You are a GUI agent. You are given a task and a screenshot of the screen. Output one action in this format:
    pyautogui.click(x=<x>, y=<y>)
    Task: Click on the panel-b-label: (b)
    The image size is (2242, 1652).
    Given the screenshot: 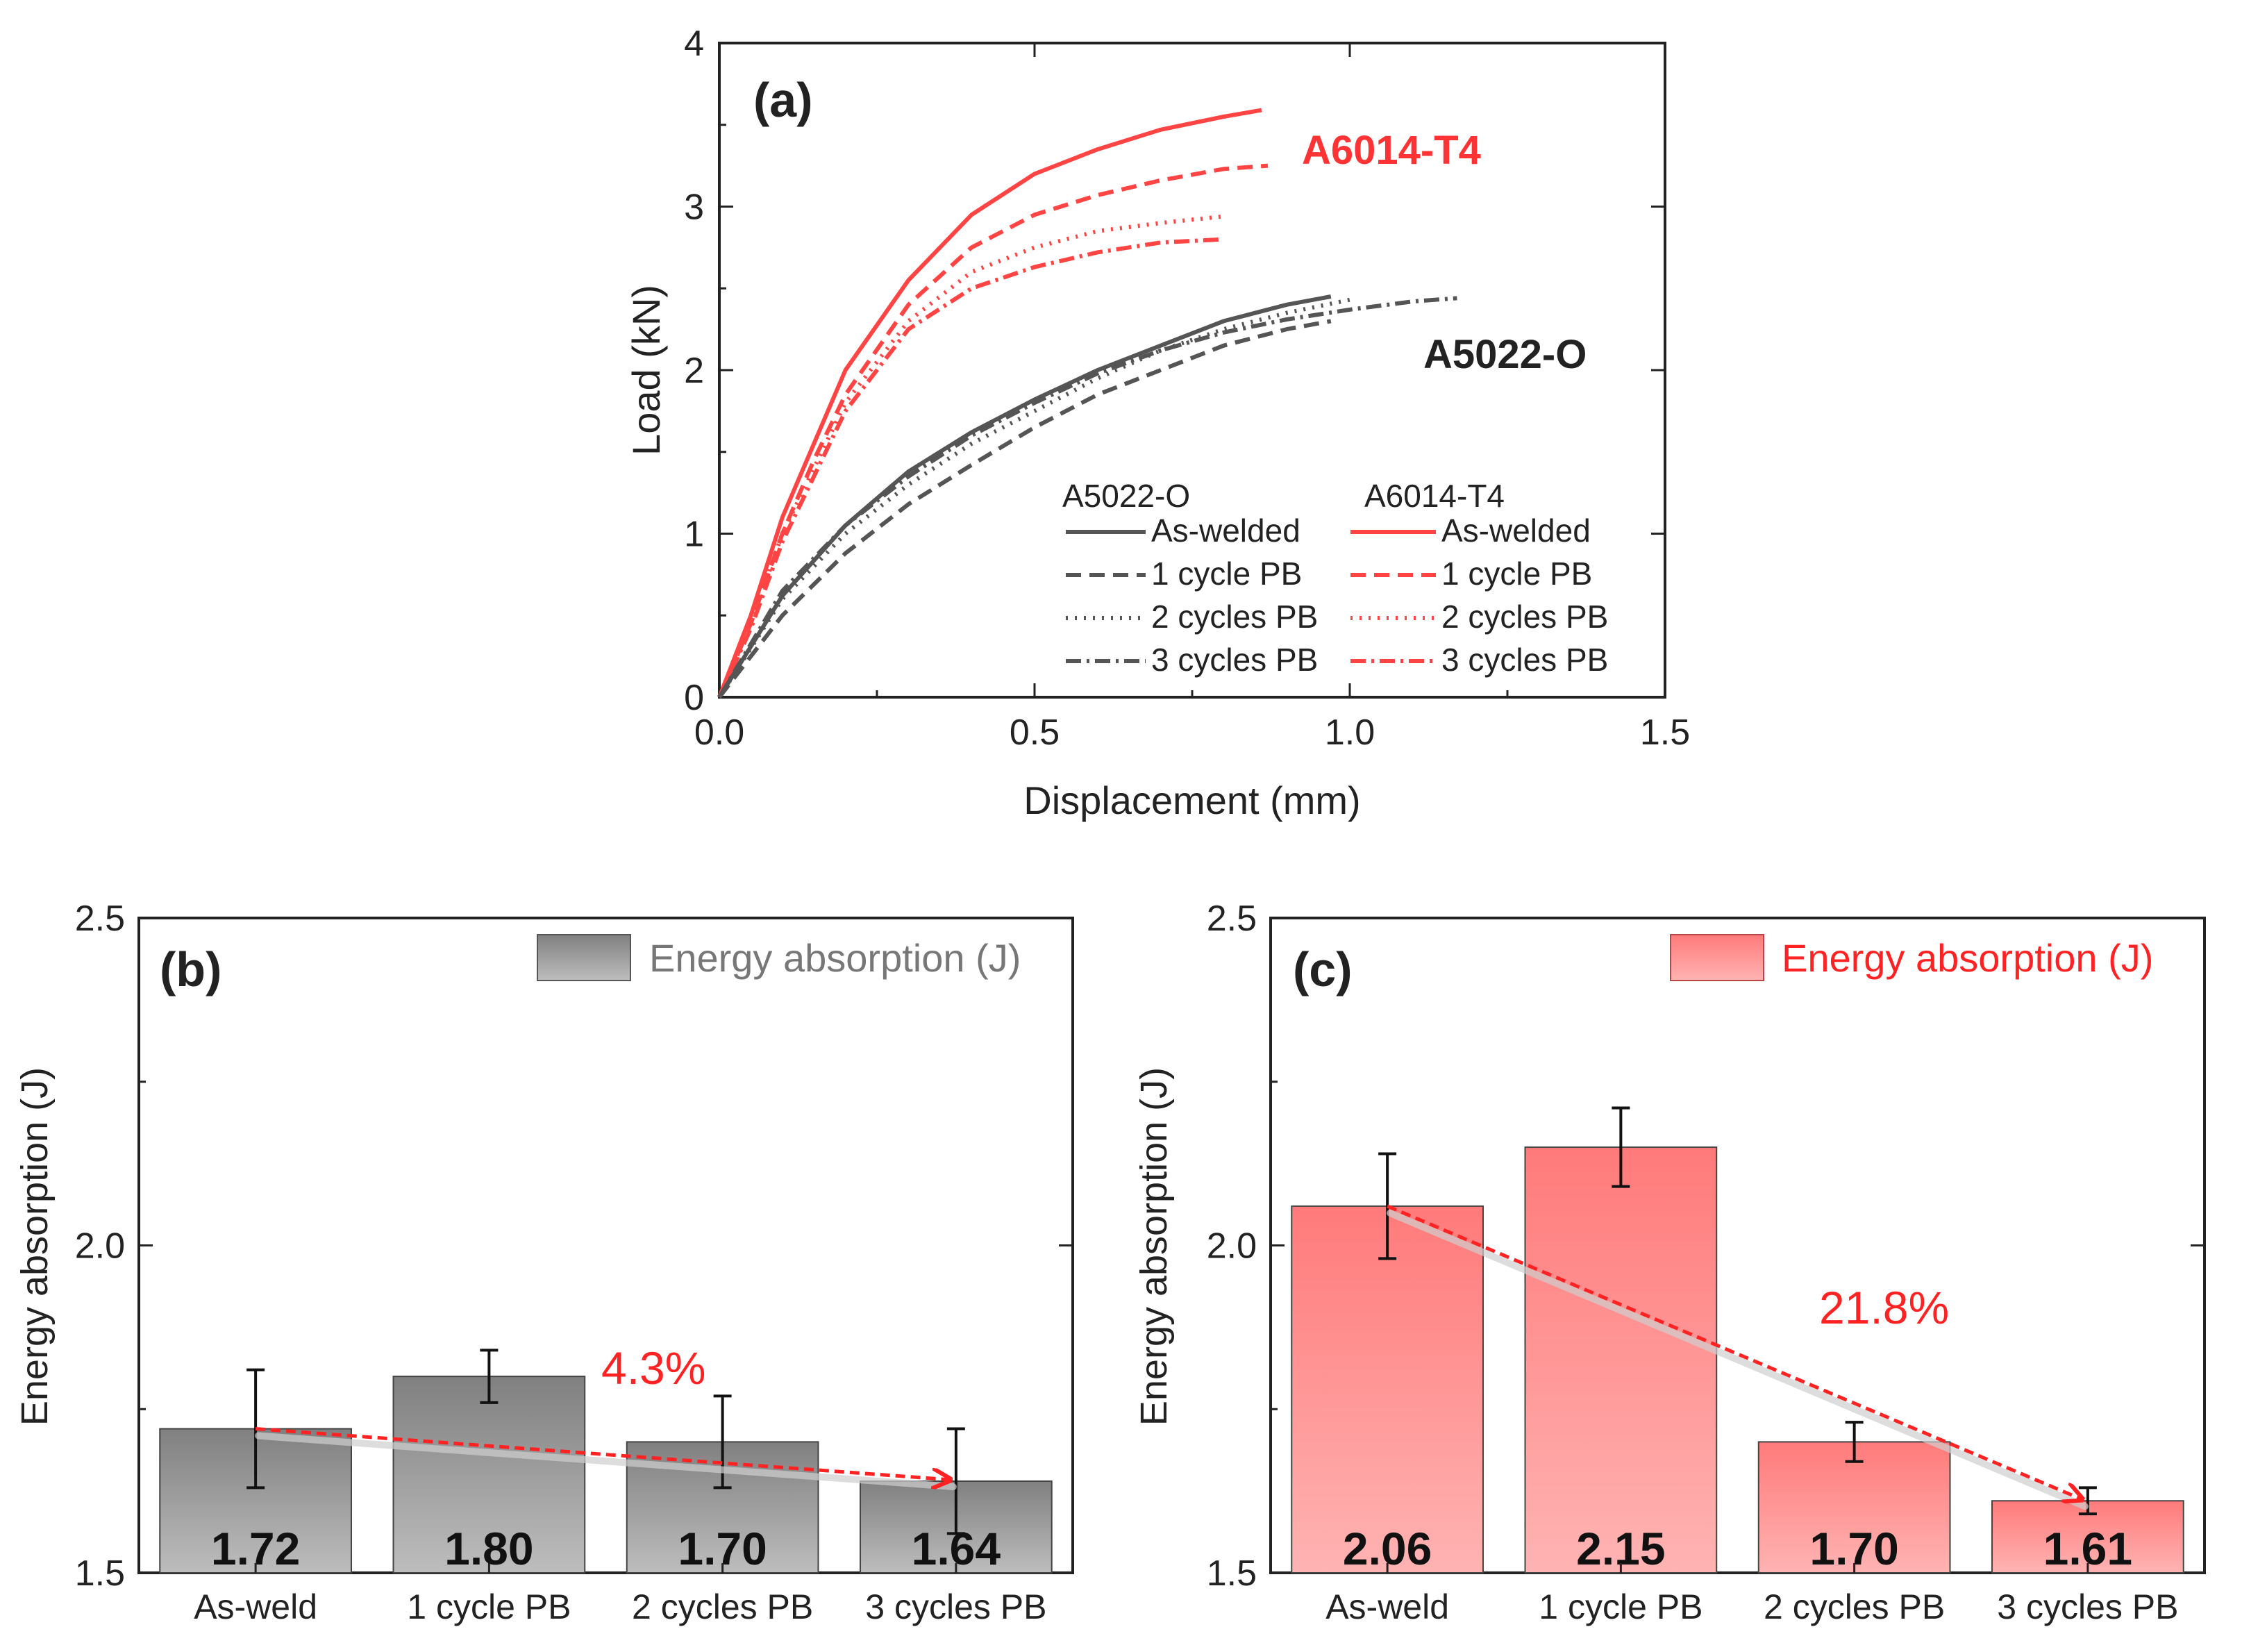 What is the action you would take?
    pyautogui.click(x=190, y=969)
    